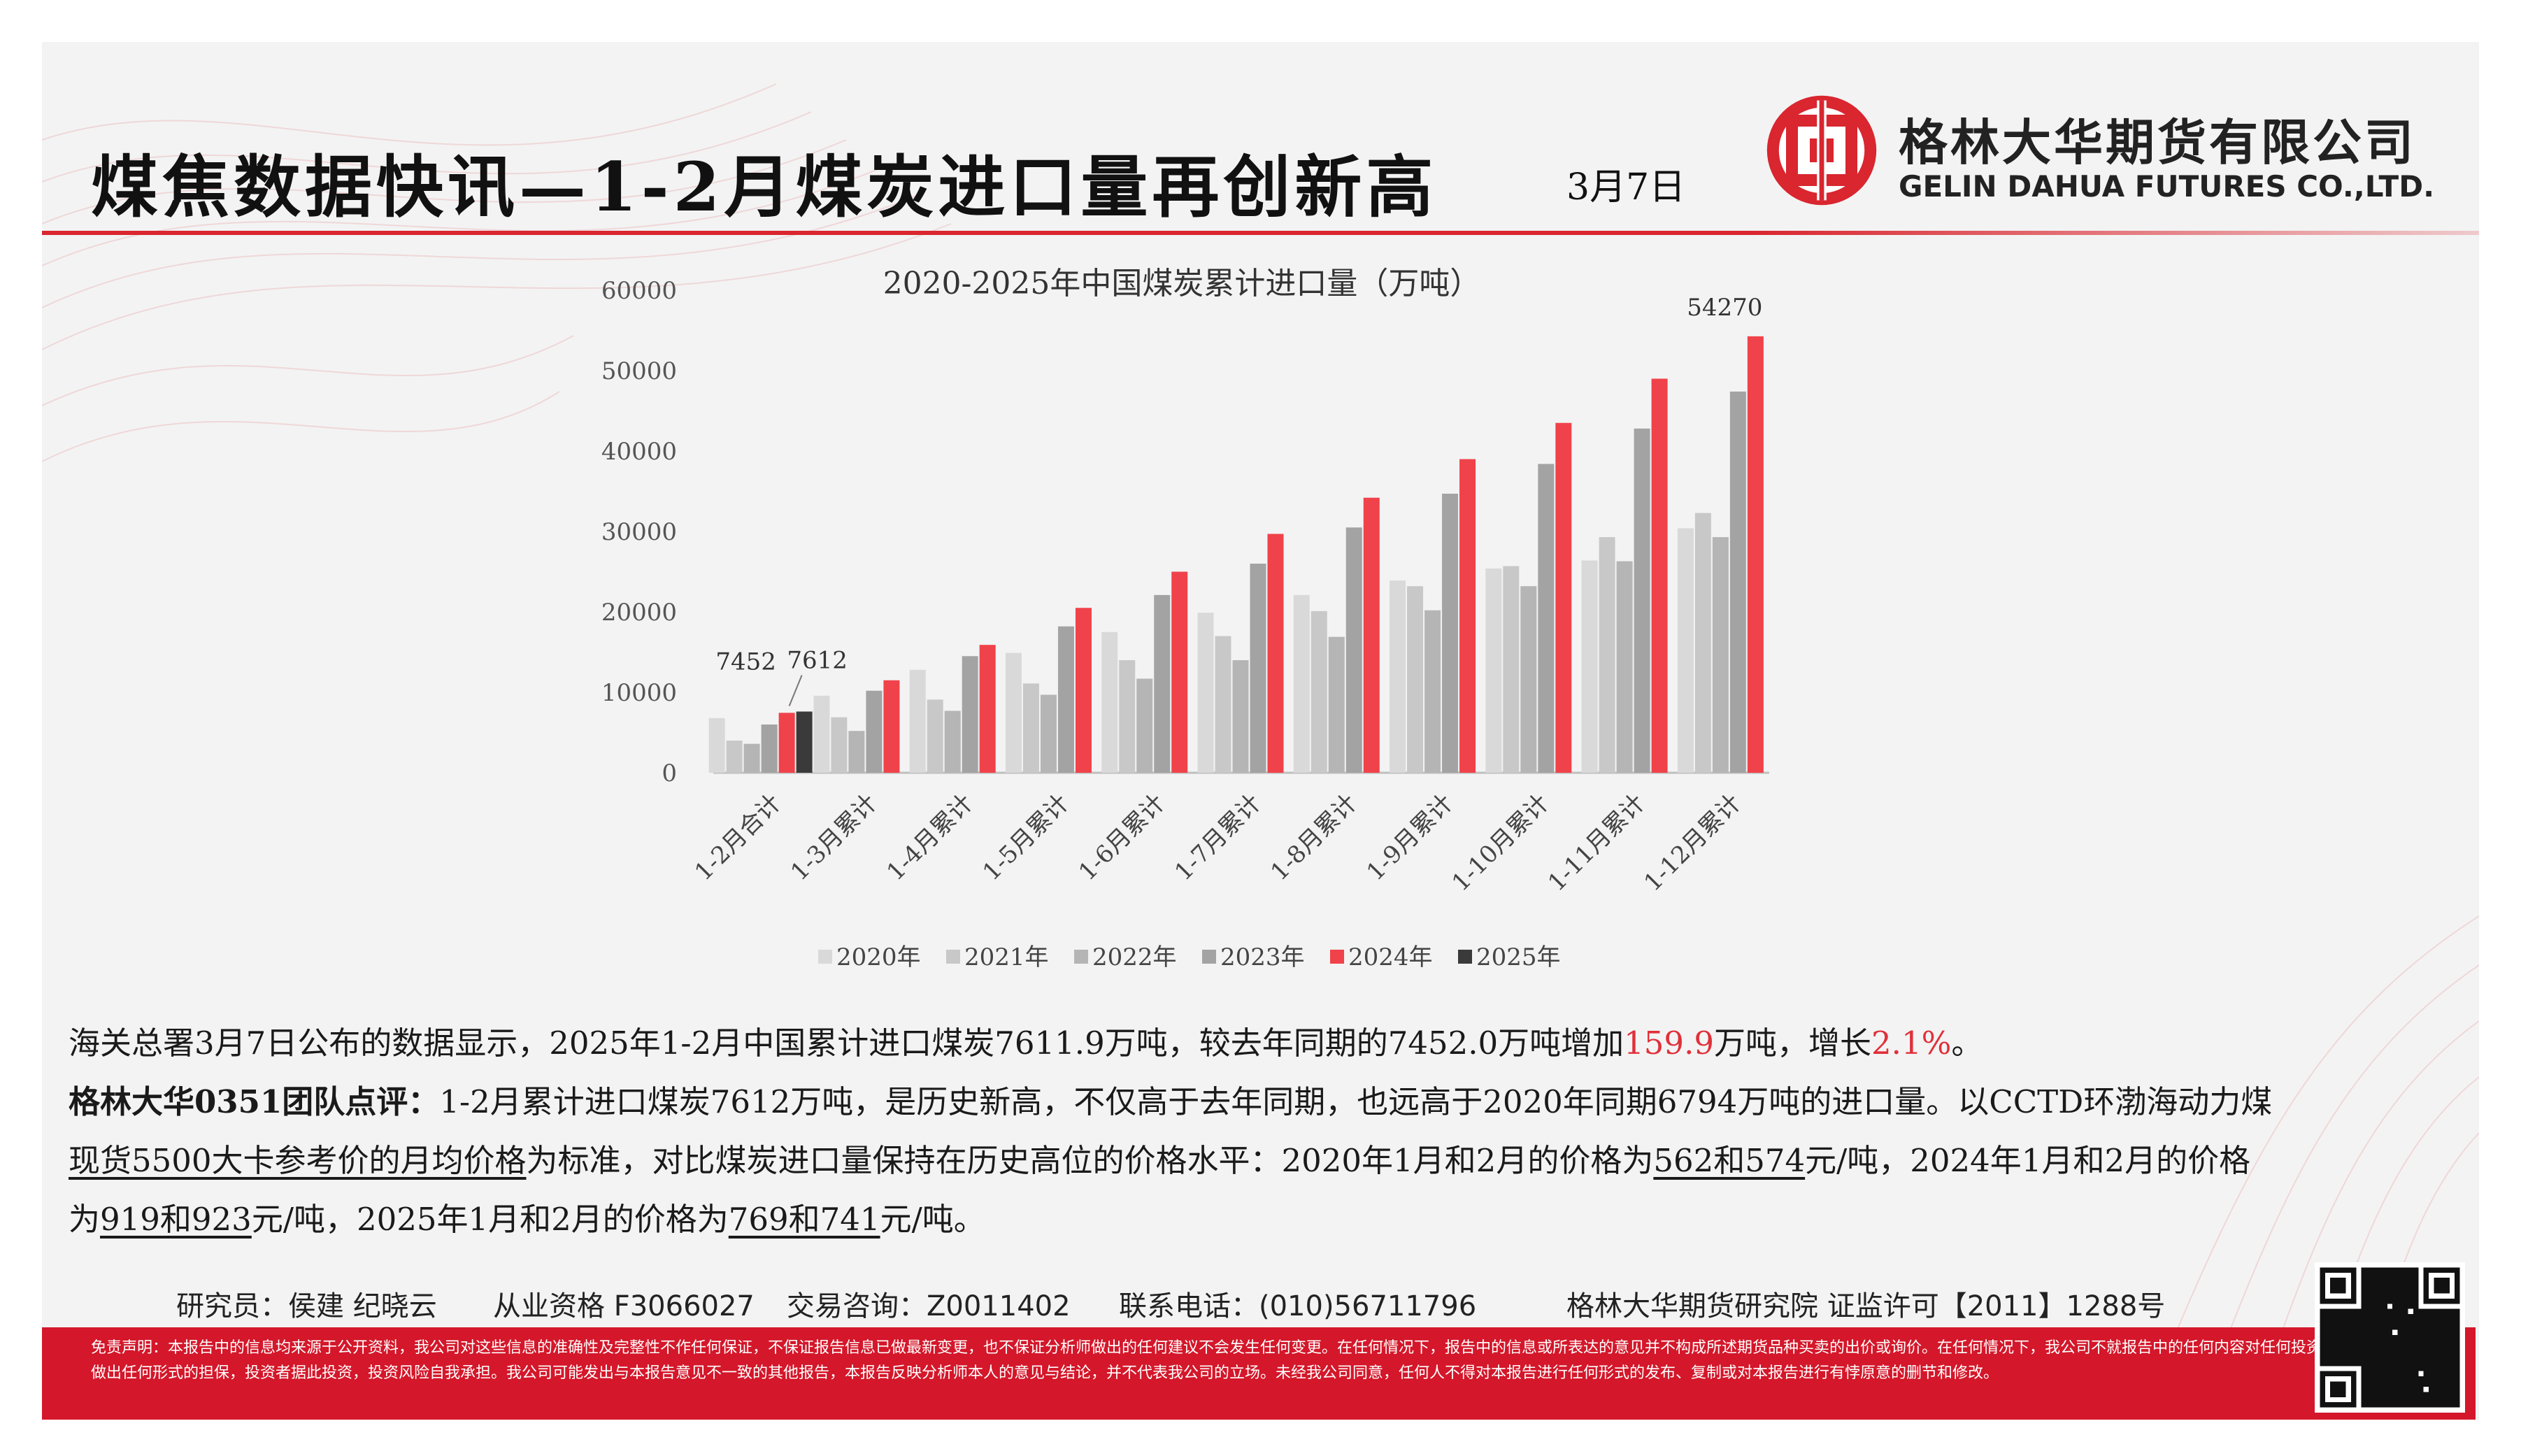 This screenshot has width=2521, height=1456. I want to click on bar-2024年-1-6月累计, so click(1179, 672).